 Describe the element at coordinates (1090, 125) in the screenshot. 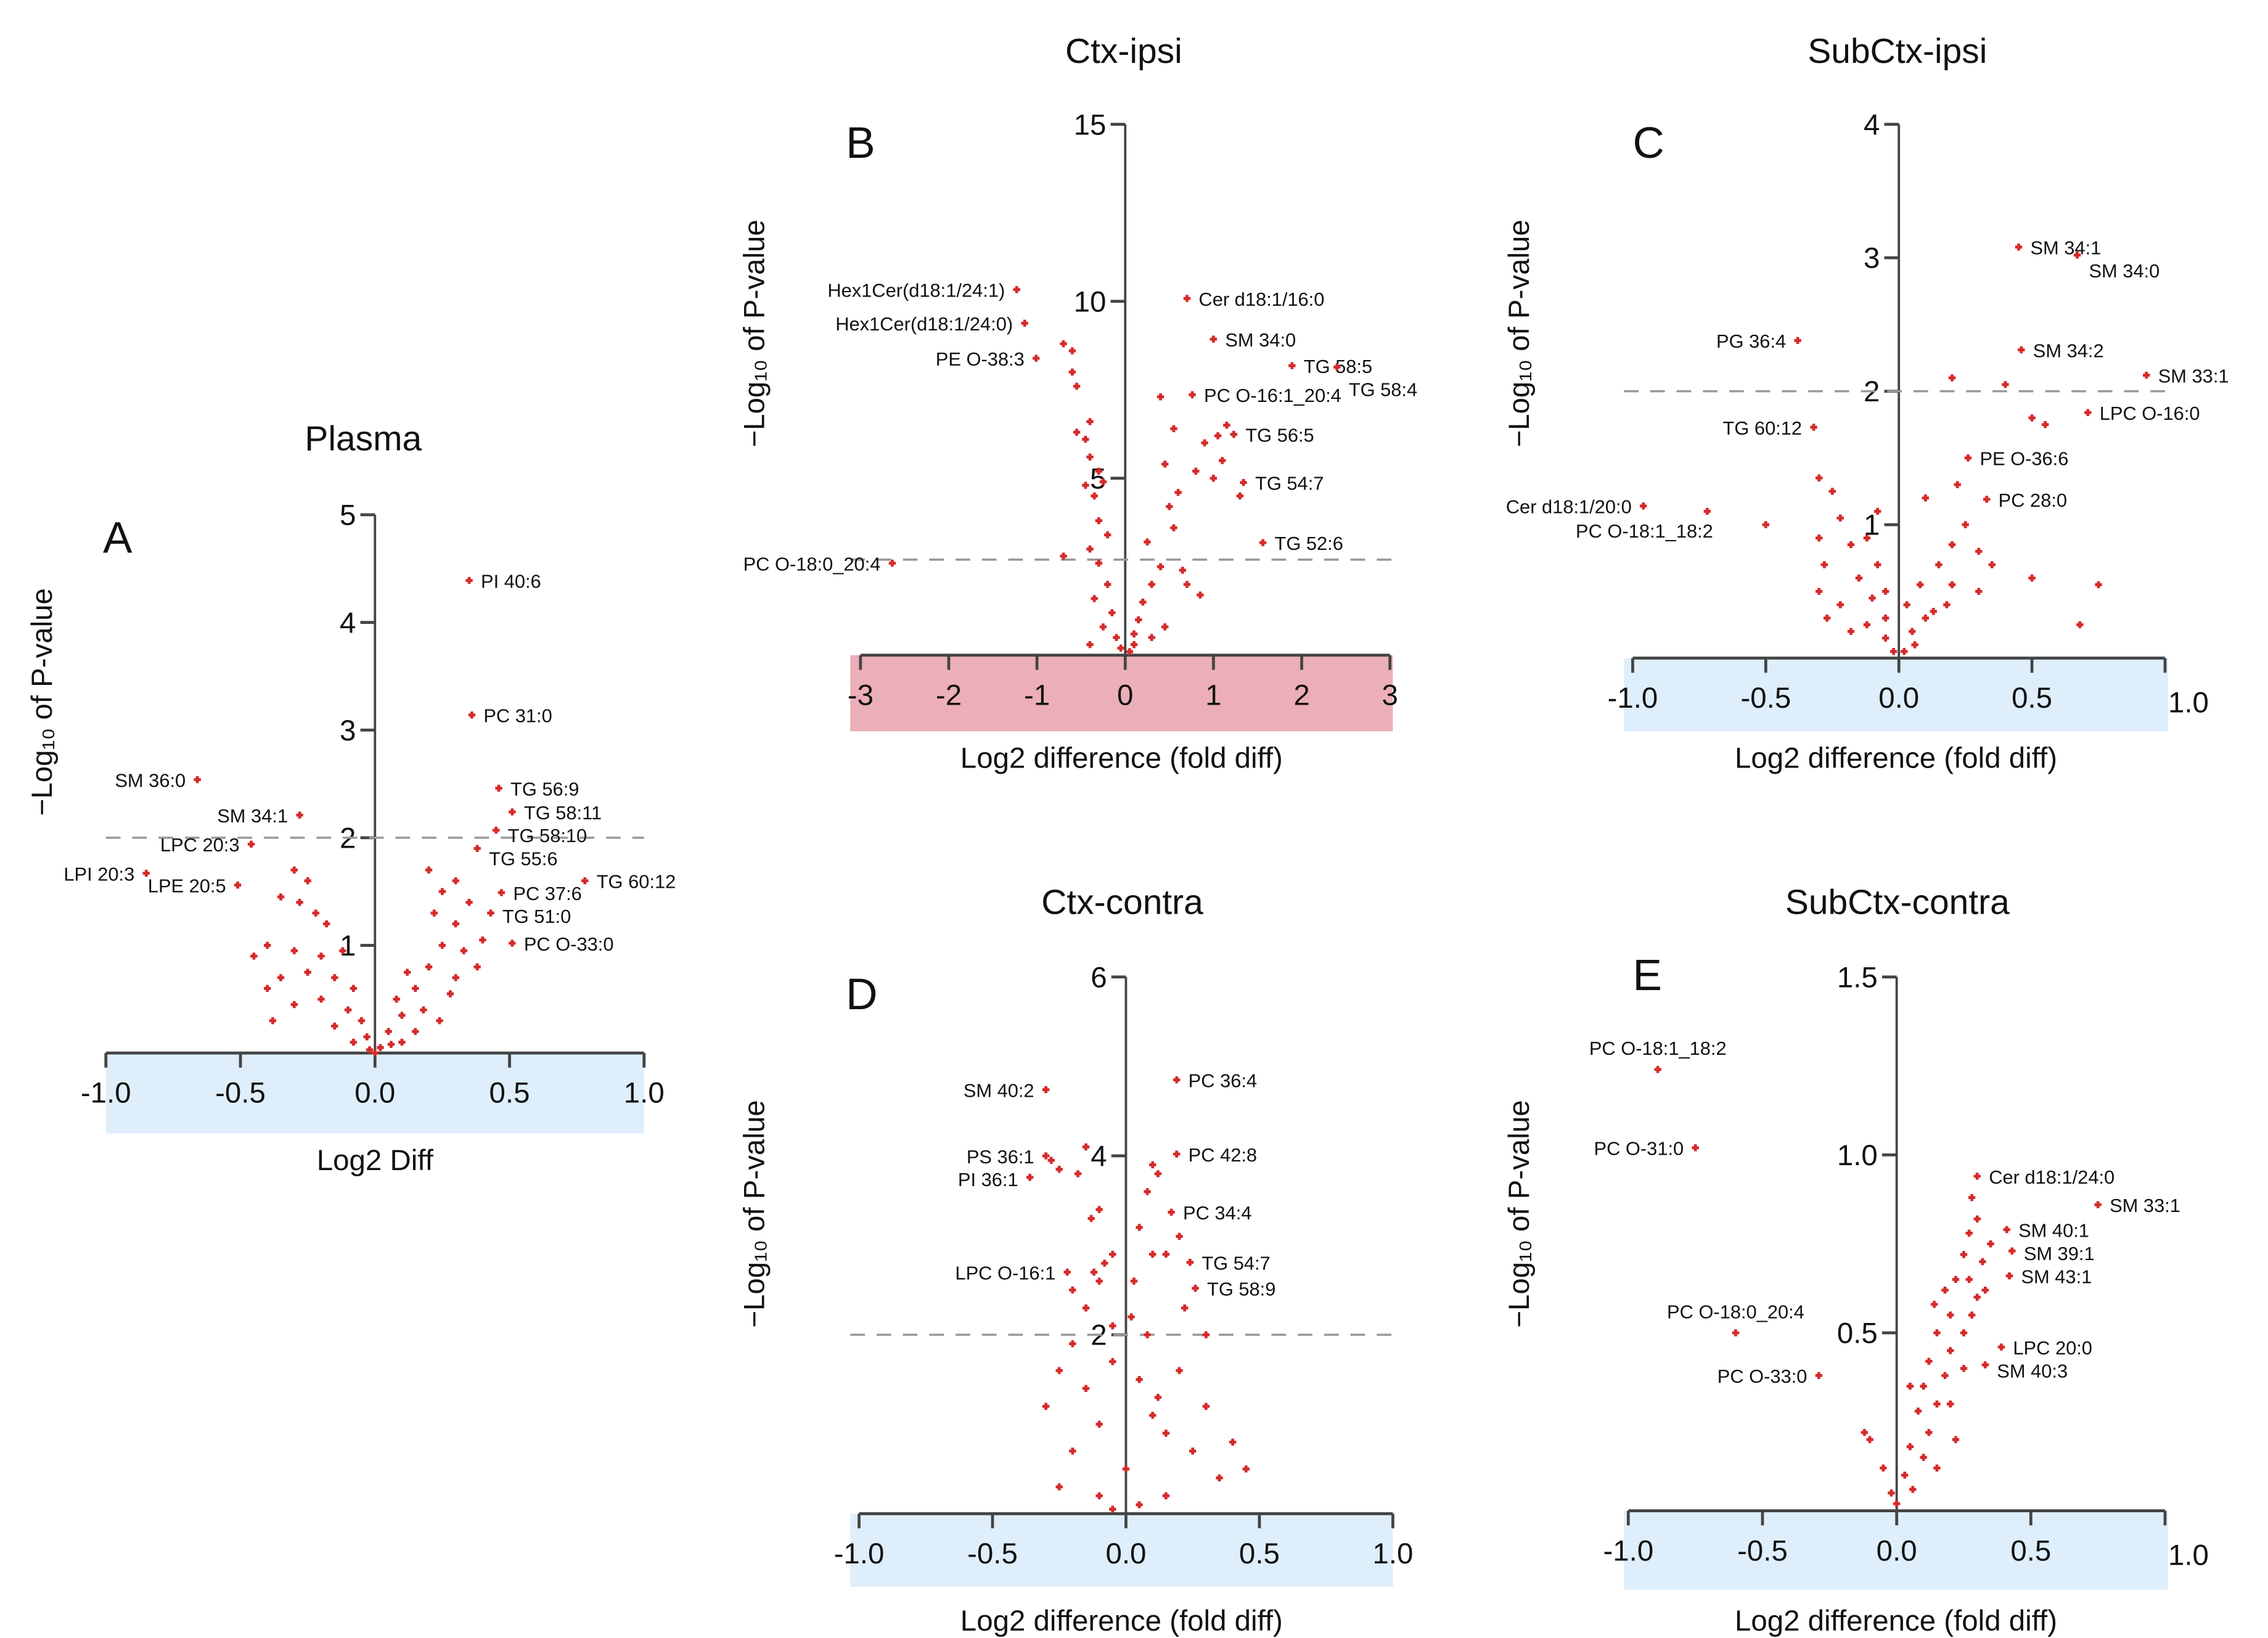

I see `y-tick-label: 15` at that location.